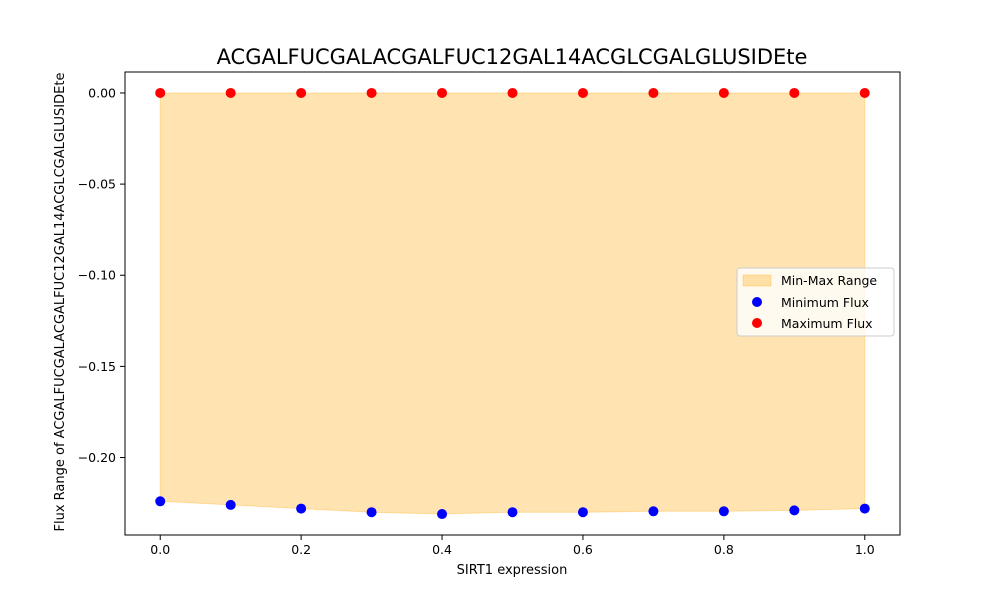 This screenshot has height=600, width=1000. Describe the element at coordinates (724, 549) in the screenshot. I see `x-tick-label: 0.8` at that location.